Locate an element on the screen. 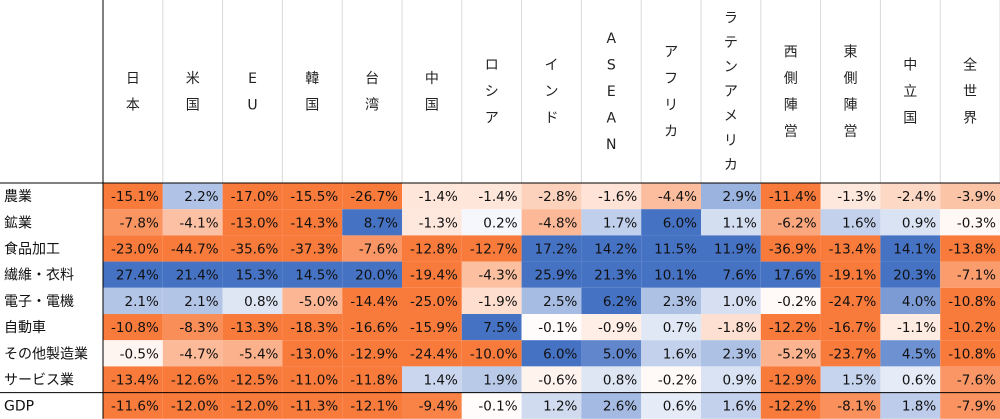 The height and width of the screenshot is (419, 1000). cell-value-label: -44.7% is located at coordinates (195, 250).